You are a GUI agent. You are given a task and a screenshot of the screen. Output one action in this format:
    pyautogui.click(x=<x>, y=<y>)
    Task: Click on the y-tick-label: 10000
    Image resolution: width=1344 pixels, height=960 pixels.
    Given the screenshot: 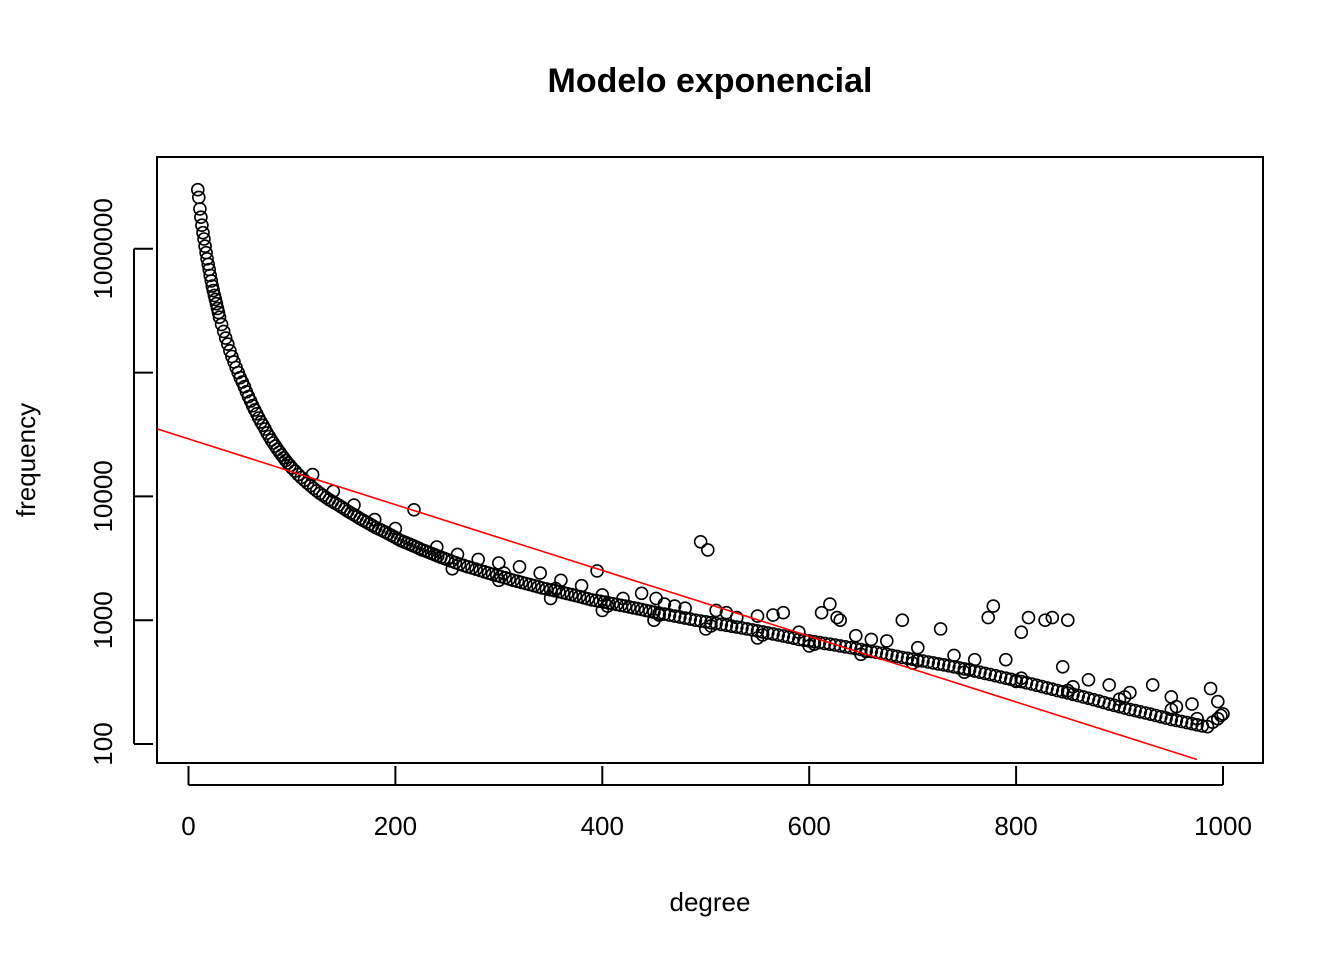 What is the action you would take?
    pyautogui.click(x=103, y=496)
    